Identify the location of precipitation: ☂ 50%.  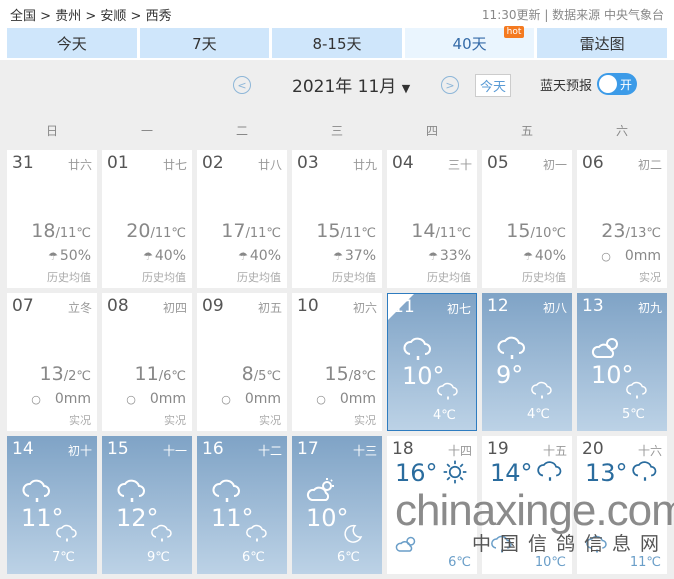
(69, 256).